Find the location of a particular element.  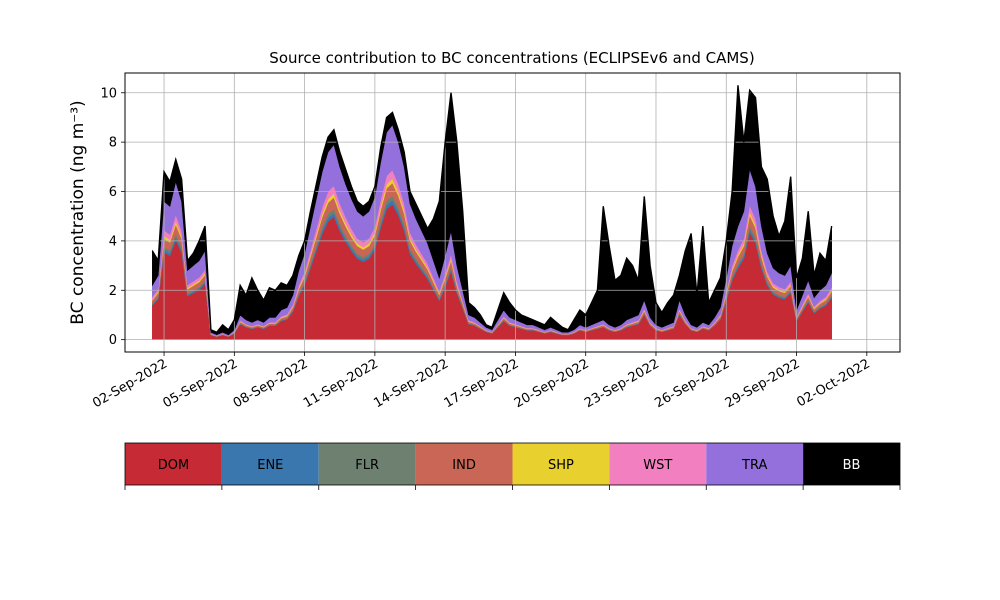

legend-swatch-shp is located at coordinates (561, 464).